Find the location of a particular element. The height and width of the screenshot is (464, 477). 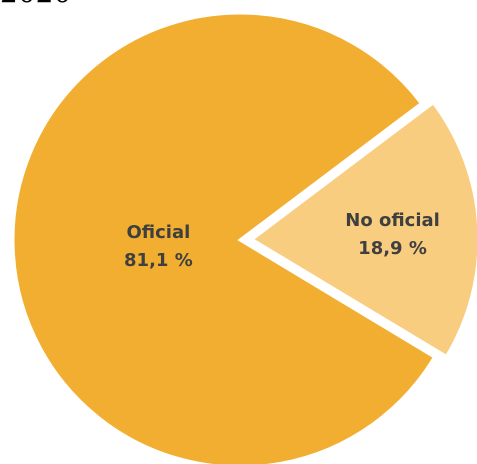

slice-label: No oficial is located at coordinates (392, 220).